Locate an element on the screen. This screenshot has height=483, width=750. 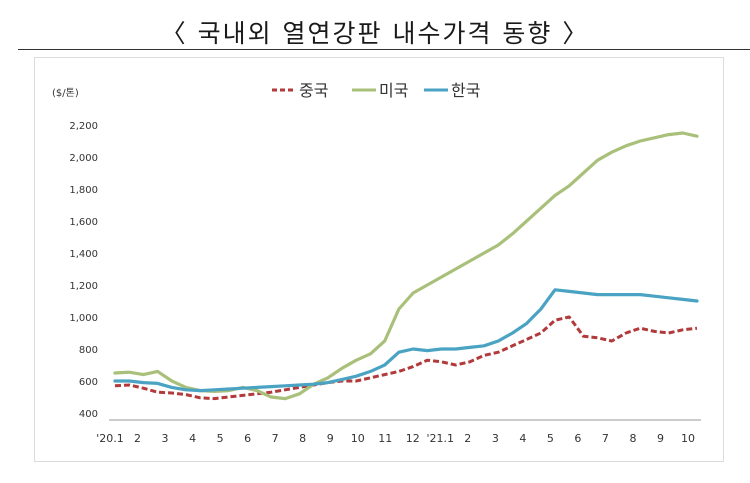
legend-label-한국: 한국 is located at coordinates (465, 90).